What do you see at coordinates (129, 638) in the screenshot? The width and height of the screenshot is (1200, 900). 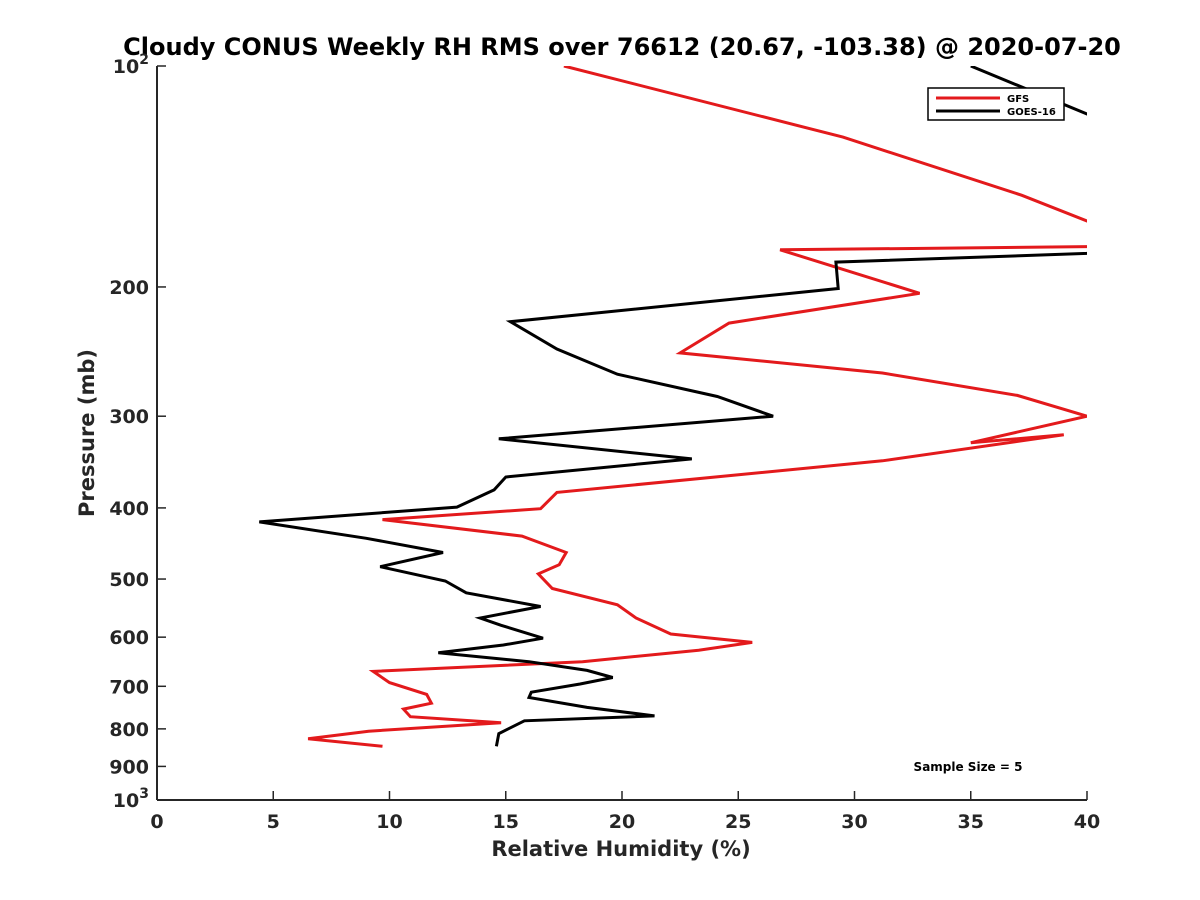 I see `y-tick-label: 600` at bounding box center [129, 638].